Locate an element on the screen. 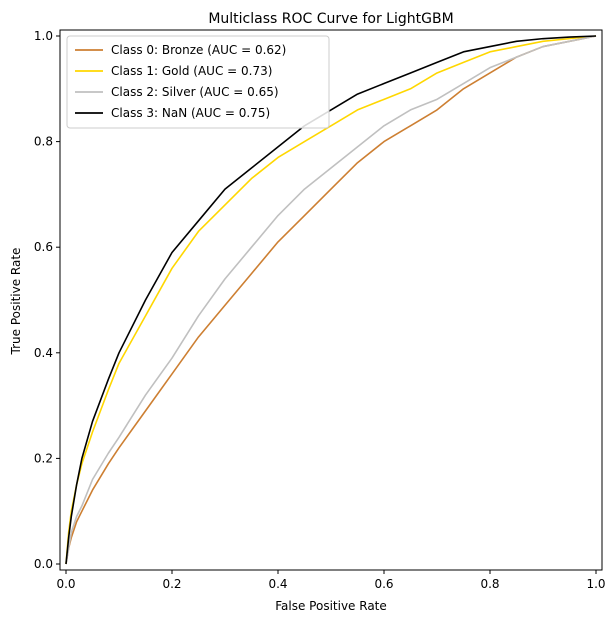 The height and width of the screenshot is (622, 616). chart-title: Multiclass ROC Curve for LightGBM is located at coordinates (330, 19).